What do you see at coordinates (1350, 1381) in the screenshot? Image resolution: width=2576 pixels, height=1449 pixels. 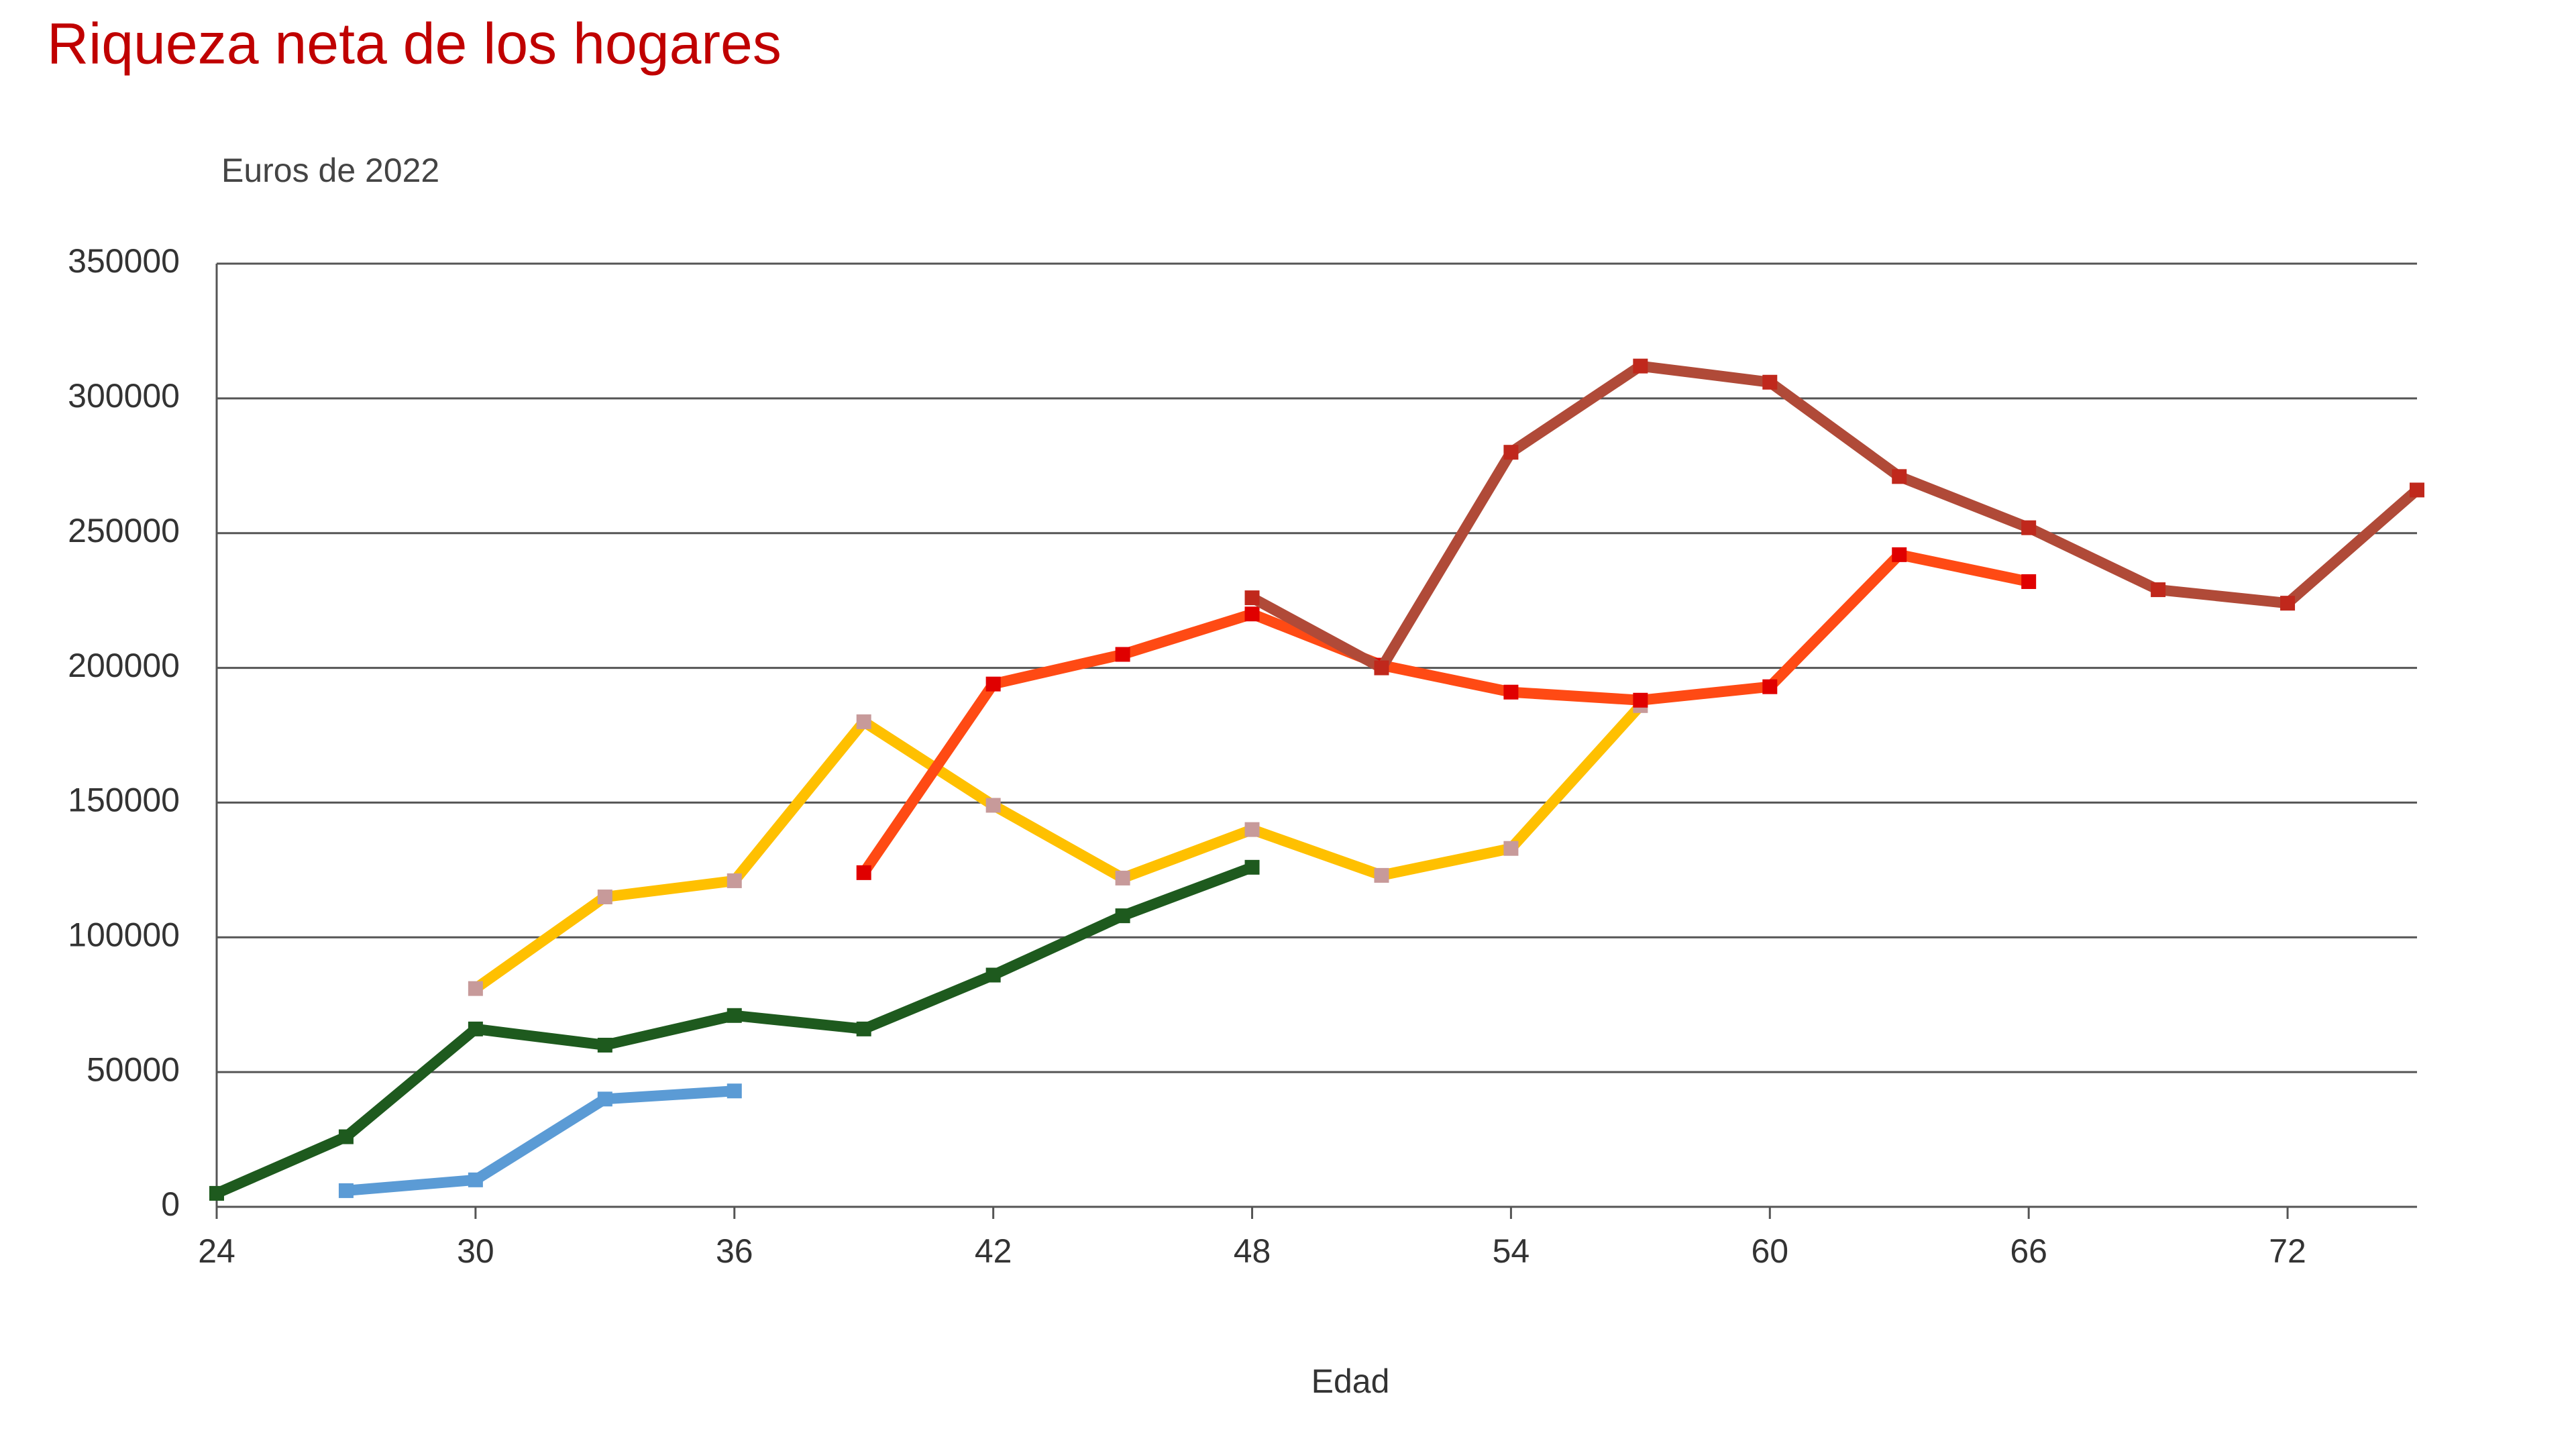 I see `x-axis-label: Edad` at bounding box center [1350, 1381].